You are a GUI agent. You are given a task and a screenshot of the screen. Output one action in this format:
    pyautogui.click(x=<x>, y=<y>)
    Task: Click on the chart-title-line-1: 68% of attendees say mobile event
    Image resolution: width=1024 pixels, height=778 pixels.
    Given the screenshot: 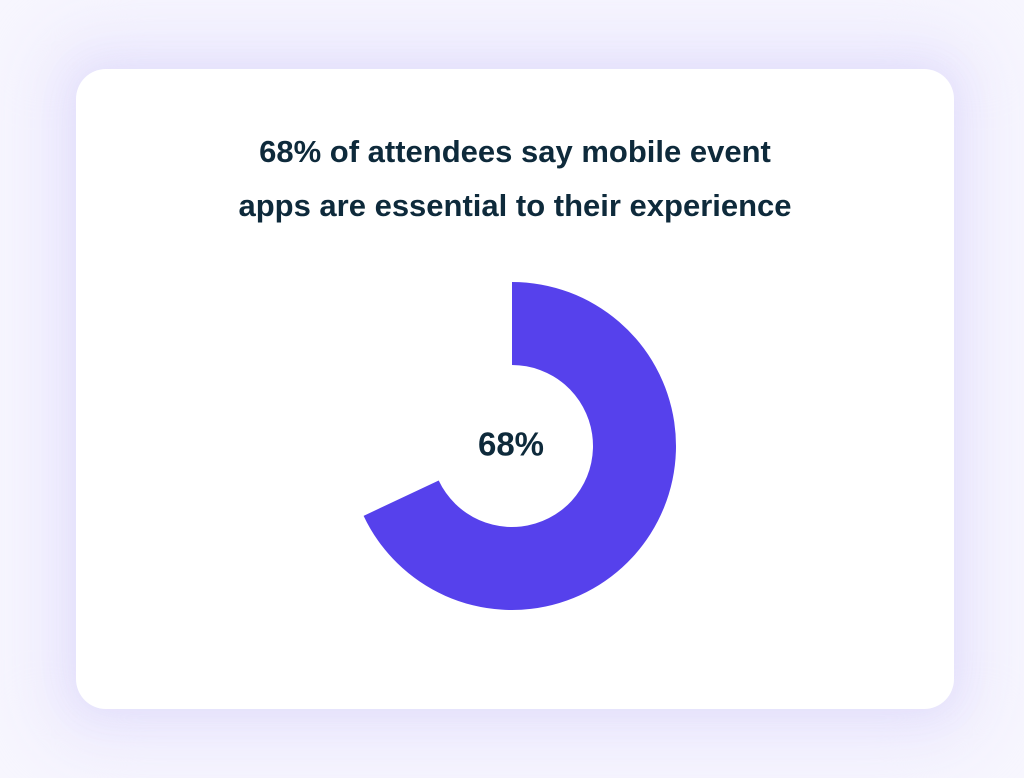 What is the action you would take?
    pyautogui.click(x=515, y=151)
    